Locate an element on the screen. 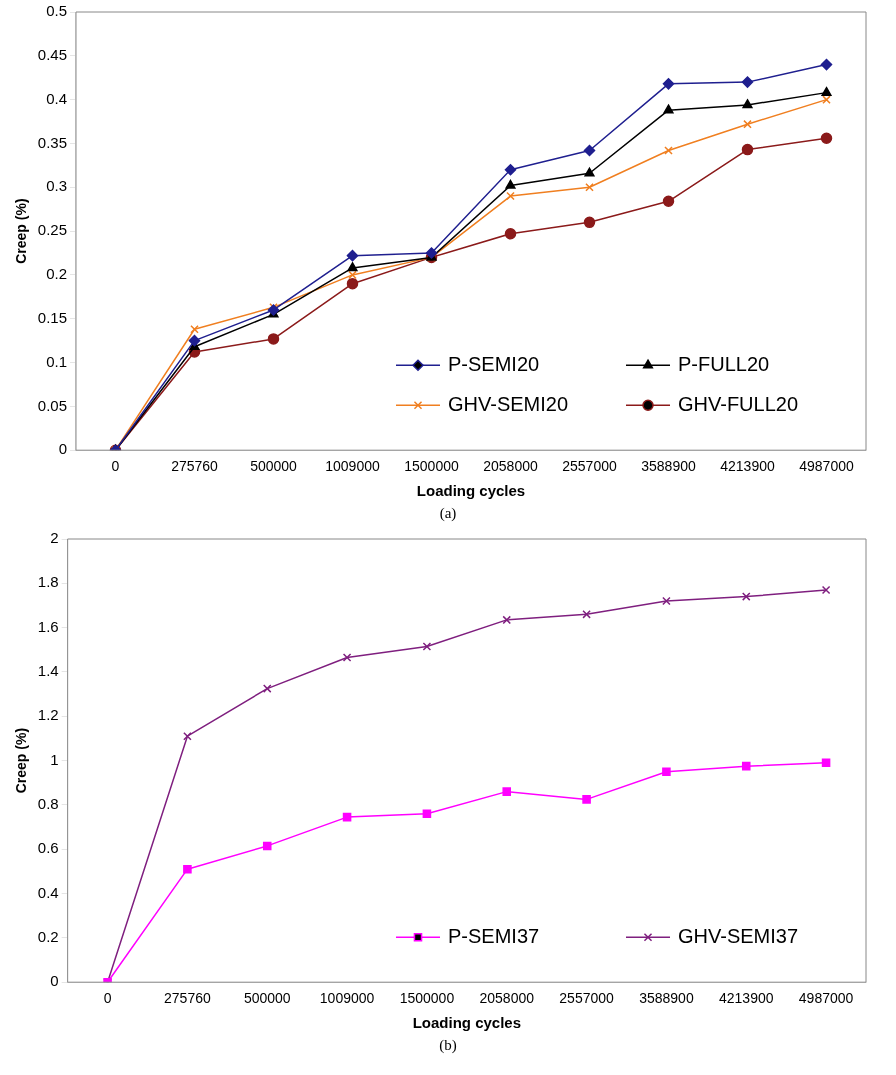 Image resolution: width=896 pixels, height=1075 pixels. y-tick-label: 2 is located at coordinates (54, 538).